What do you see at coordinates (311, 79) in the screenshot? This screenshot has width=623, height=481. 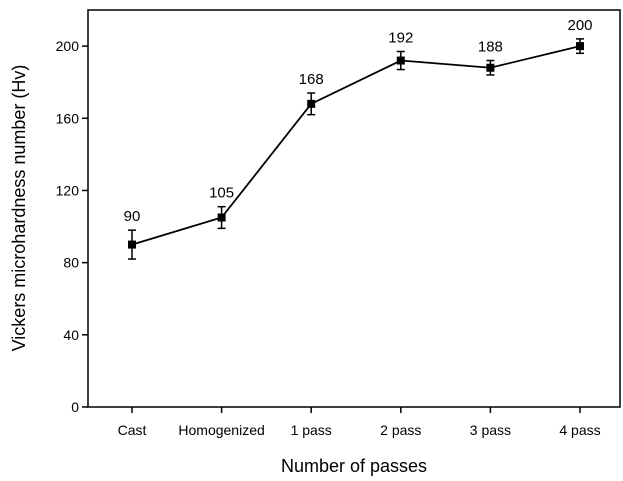 I see `data-label: 168` at bounding box center [311, 79].